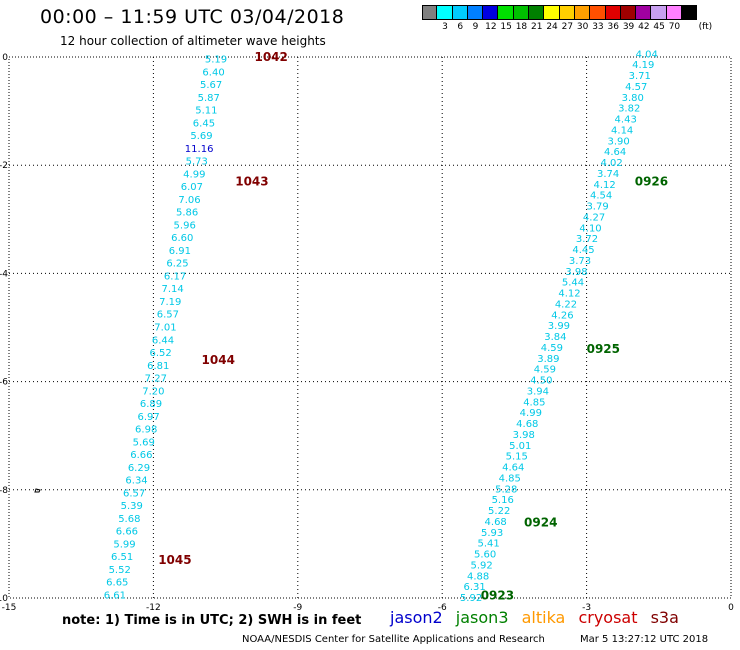  I want to click on y-tick-label: -8, so click(4, 491).